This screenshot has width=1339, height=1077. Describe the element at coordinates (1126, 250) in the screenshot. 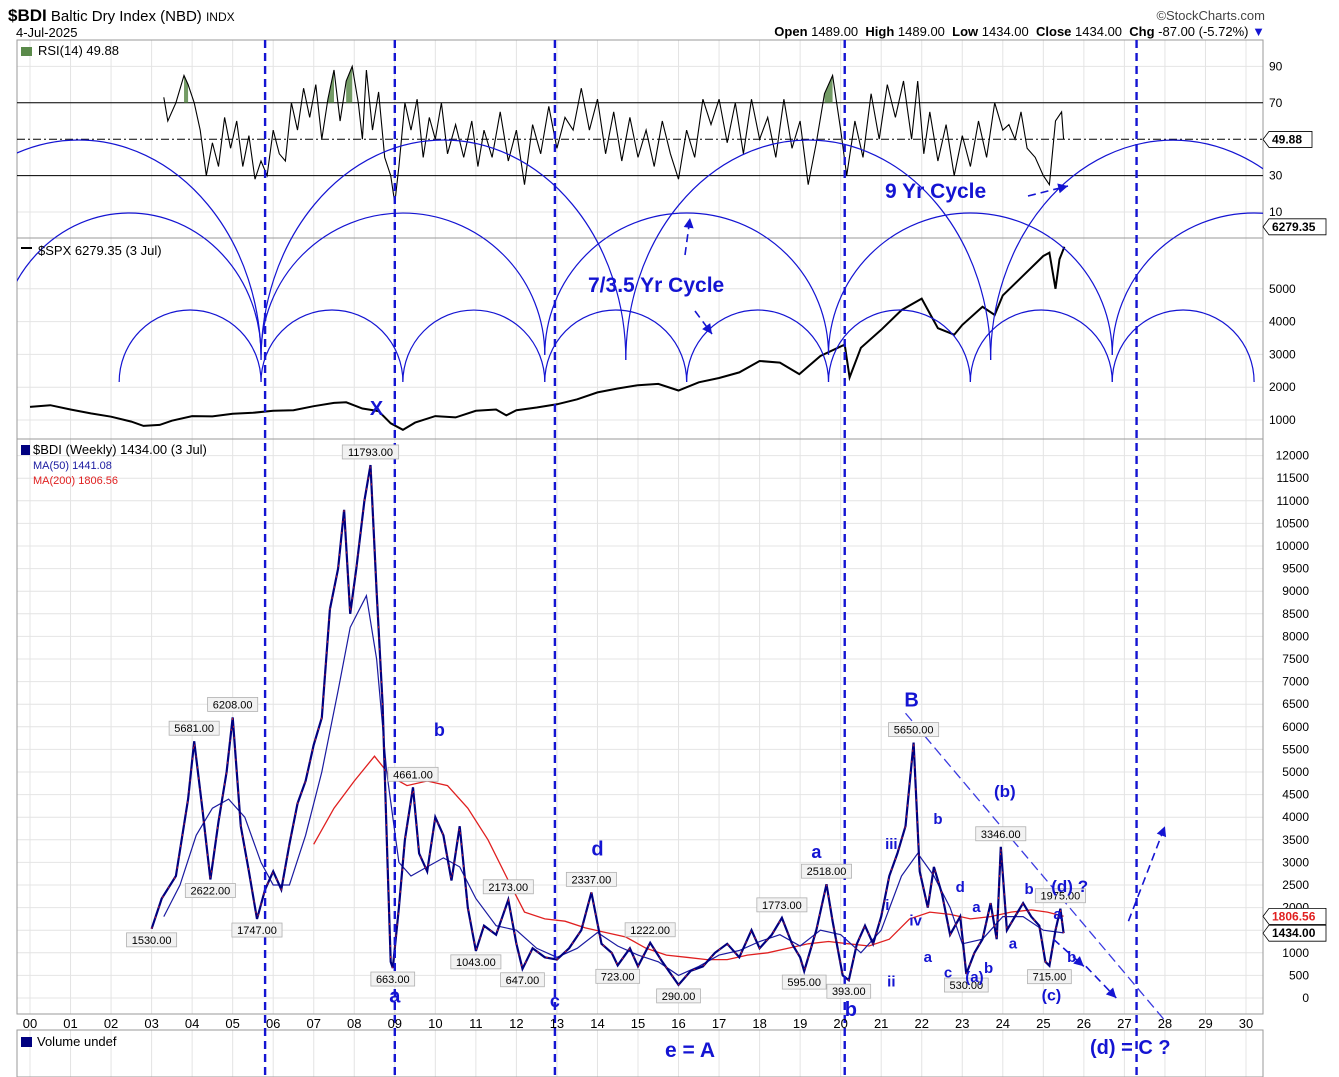

I see `nine-year-cycle-arc` at that location.